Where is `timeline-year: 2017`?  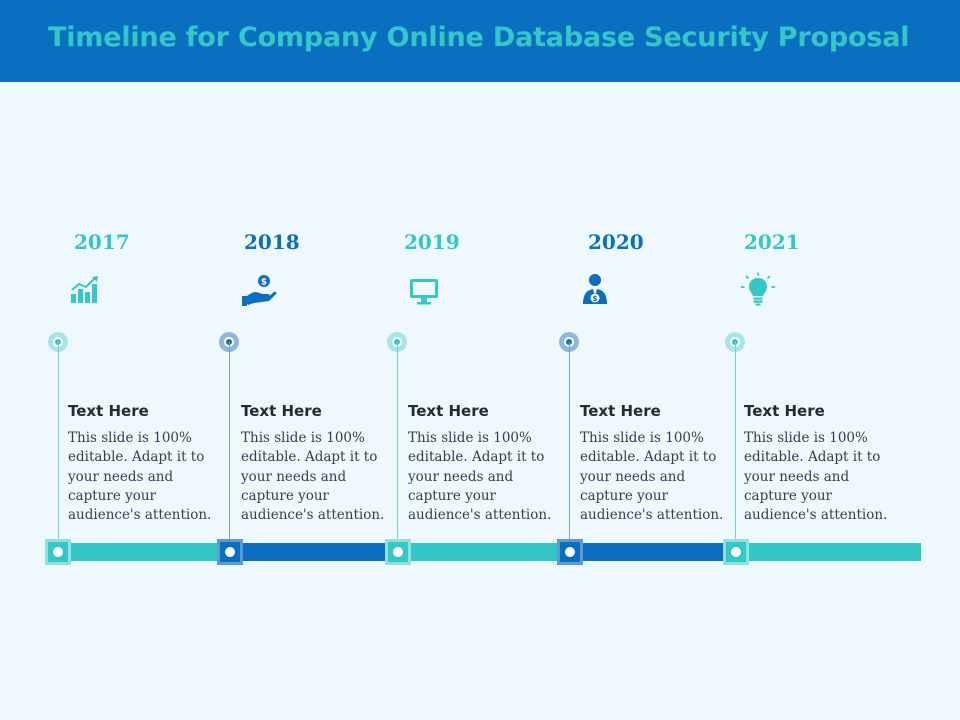
timeline-year: 2017 is located at coordinates (102, 242).